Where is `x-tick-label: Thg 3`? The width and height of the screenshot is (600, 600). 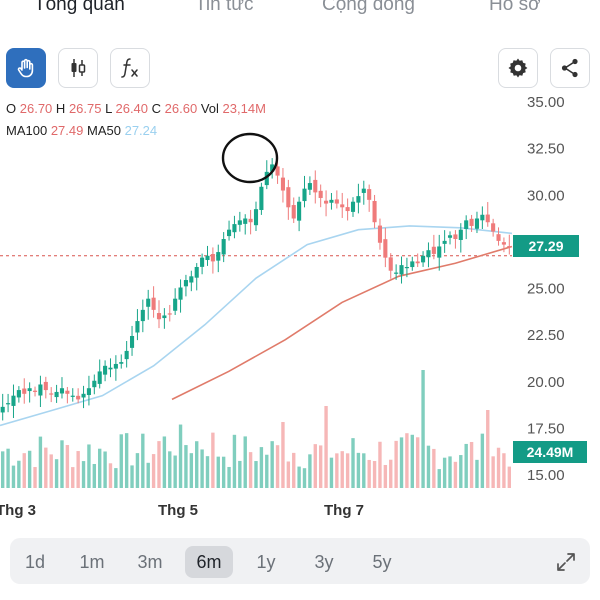 x-tick-label: Thg 3 is located at coordinates (18, 510).